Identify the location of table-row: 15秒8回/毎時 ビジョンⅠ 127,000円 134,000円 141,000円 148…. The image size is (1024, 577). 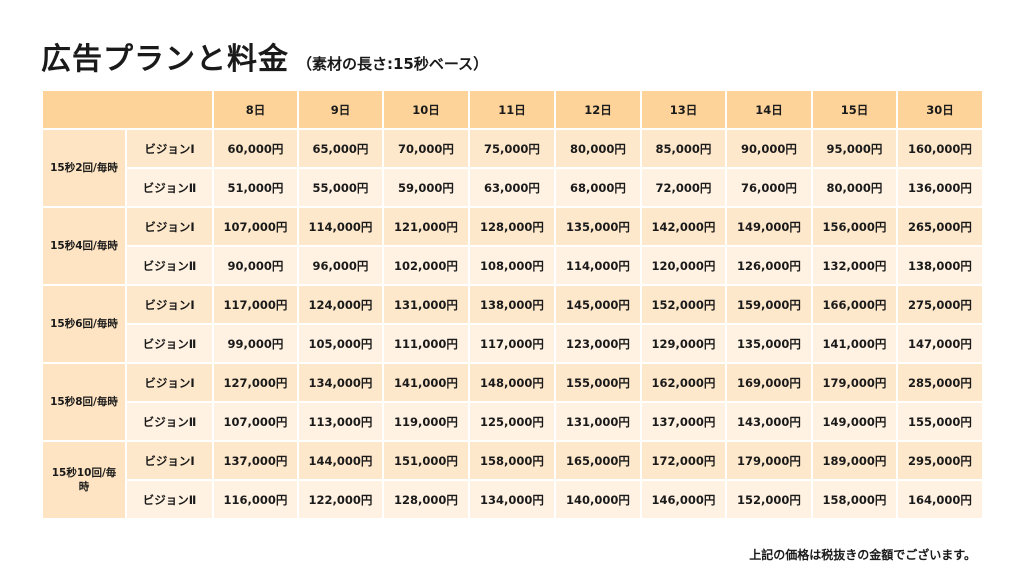
(512, 402).